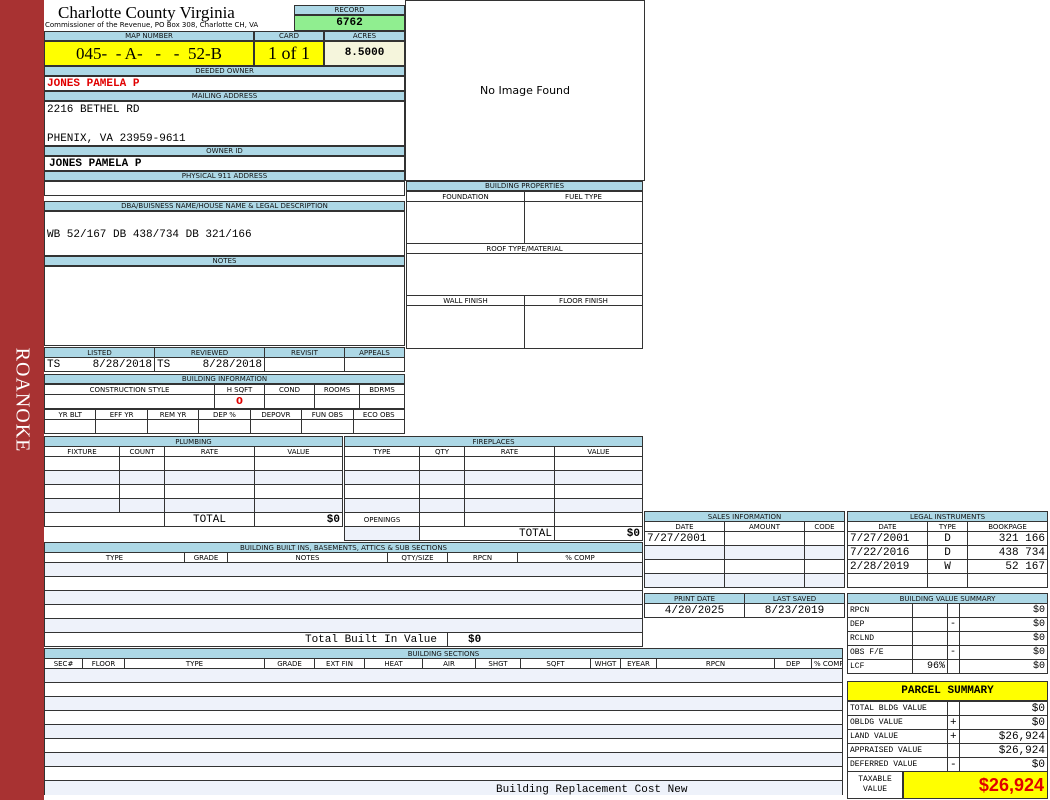 The height and width of the screenshot is (800, 1050). I want to click on section-col-label: EXT FIN, so click(339, 663).